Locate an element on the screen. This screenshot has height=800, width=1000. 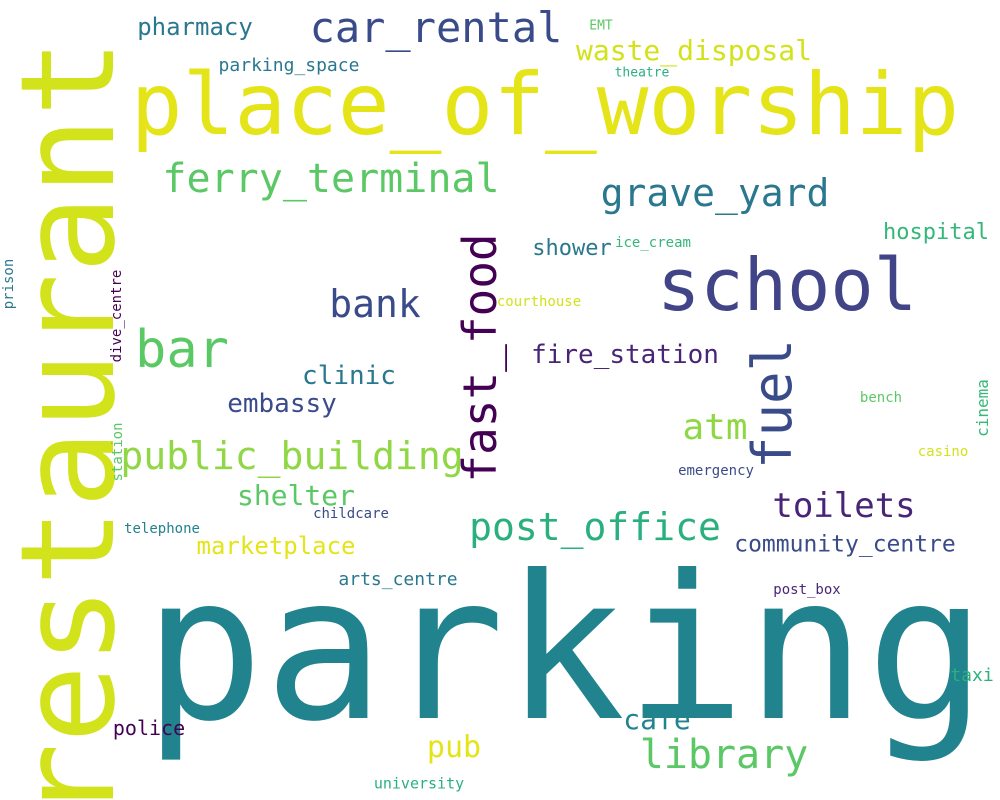
word-restaurant: restaurant is located at coordinates (72, 419).